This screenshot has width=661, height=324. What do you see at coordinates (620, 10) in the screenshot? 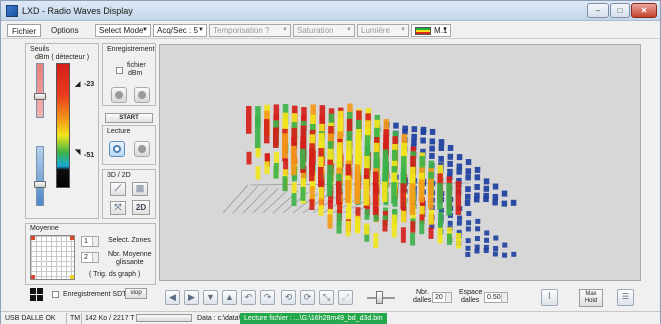
I see `maximize-button: □` at bounding box center [620, 10].